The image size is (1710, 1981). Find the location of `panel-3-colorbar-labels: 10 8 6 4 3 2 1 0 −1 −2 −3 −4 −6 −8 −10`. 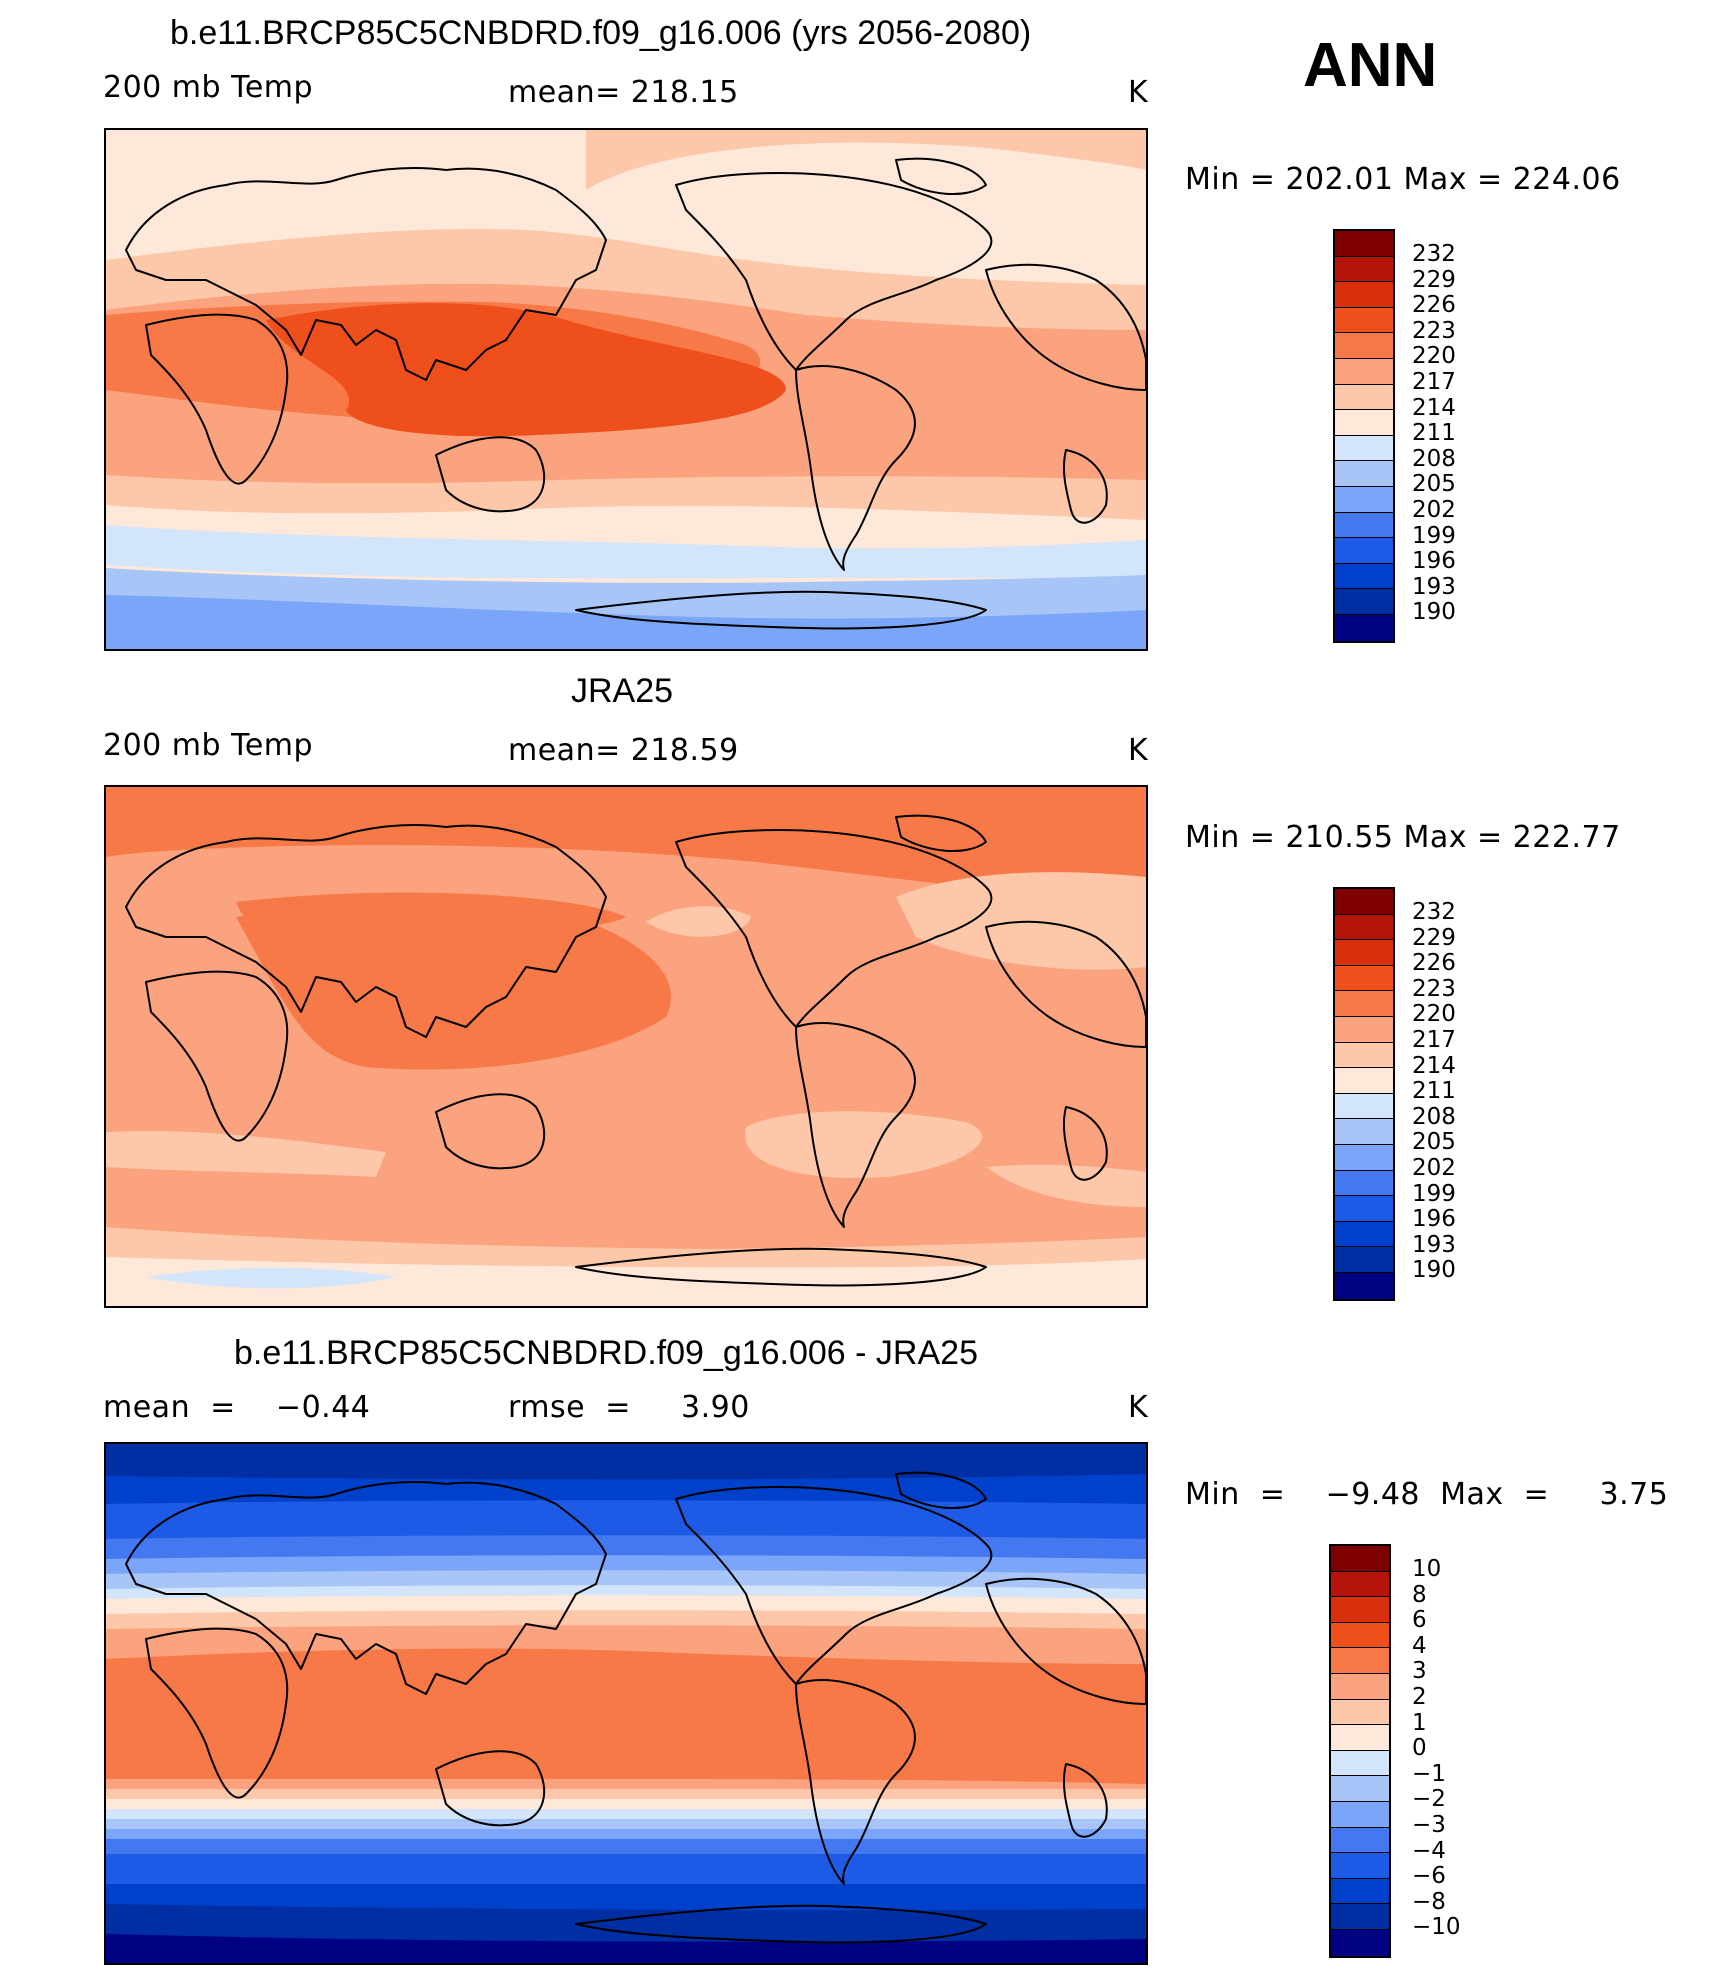

panel-3-colorbar-labels: 10 8 6 4 3 2 1 0 −1 −2 −3 −4 −6 −8 −10 is located at coordinates (1436, 1748).